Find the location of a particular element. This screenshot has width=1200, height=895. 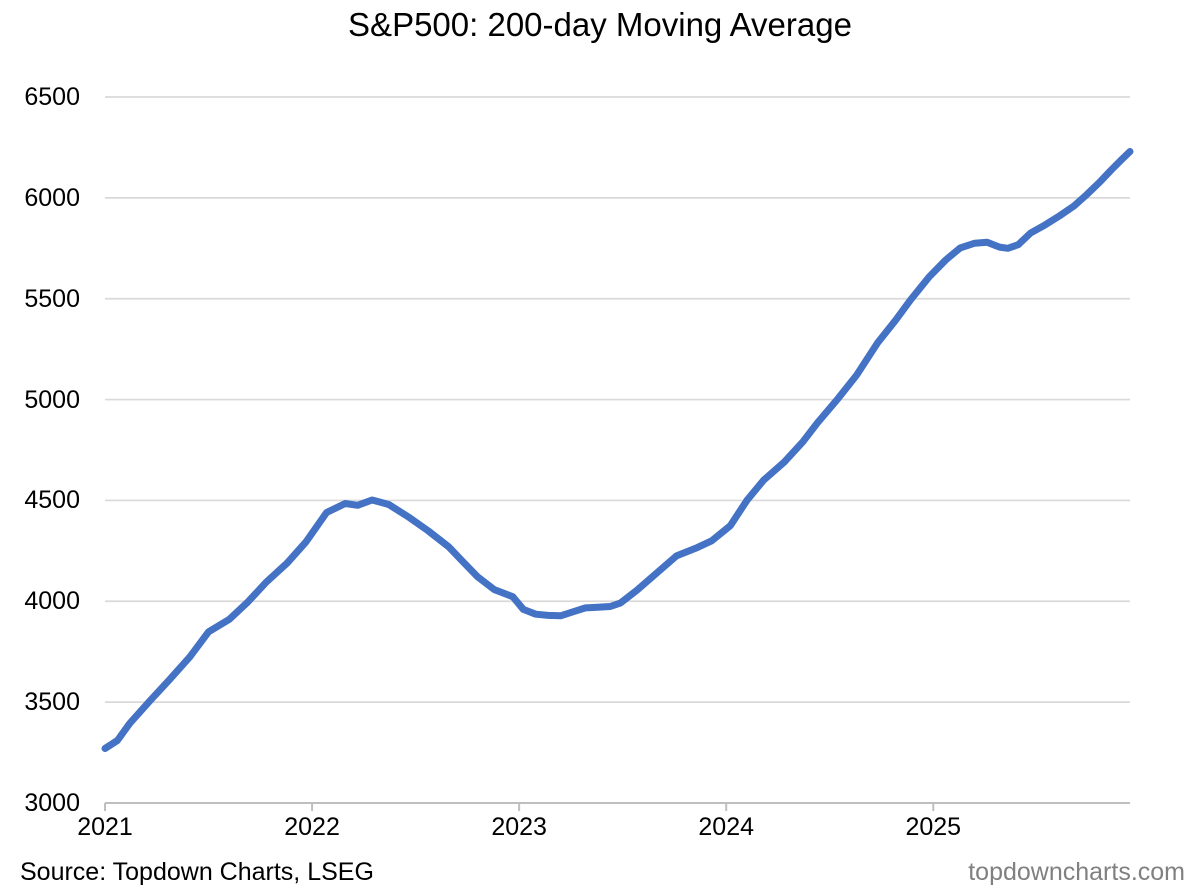

y-tick-label: 4500 is located at coordinates (52, 500).